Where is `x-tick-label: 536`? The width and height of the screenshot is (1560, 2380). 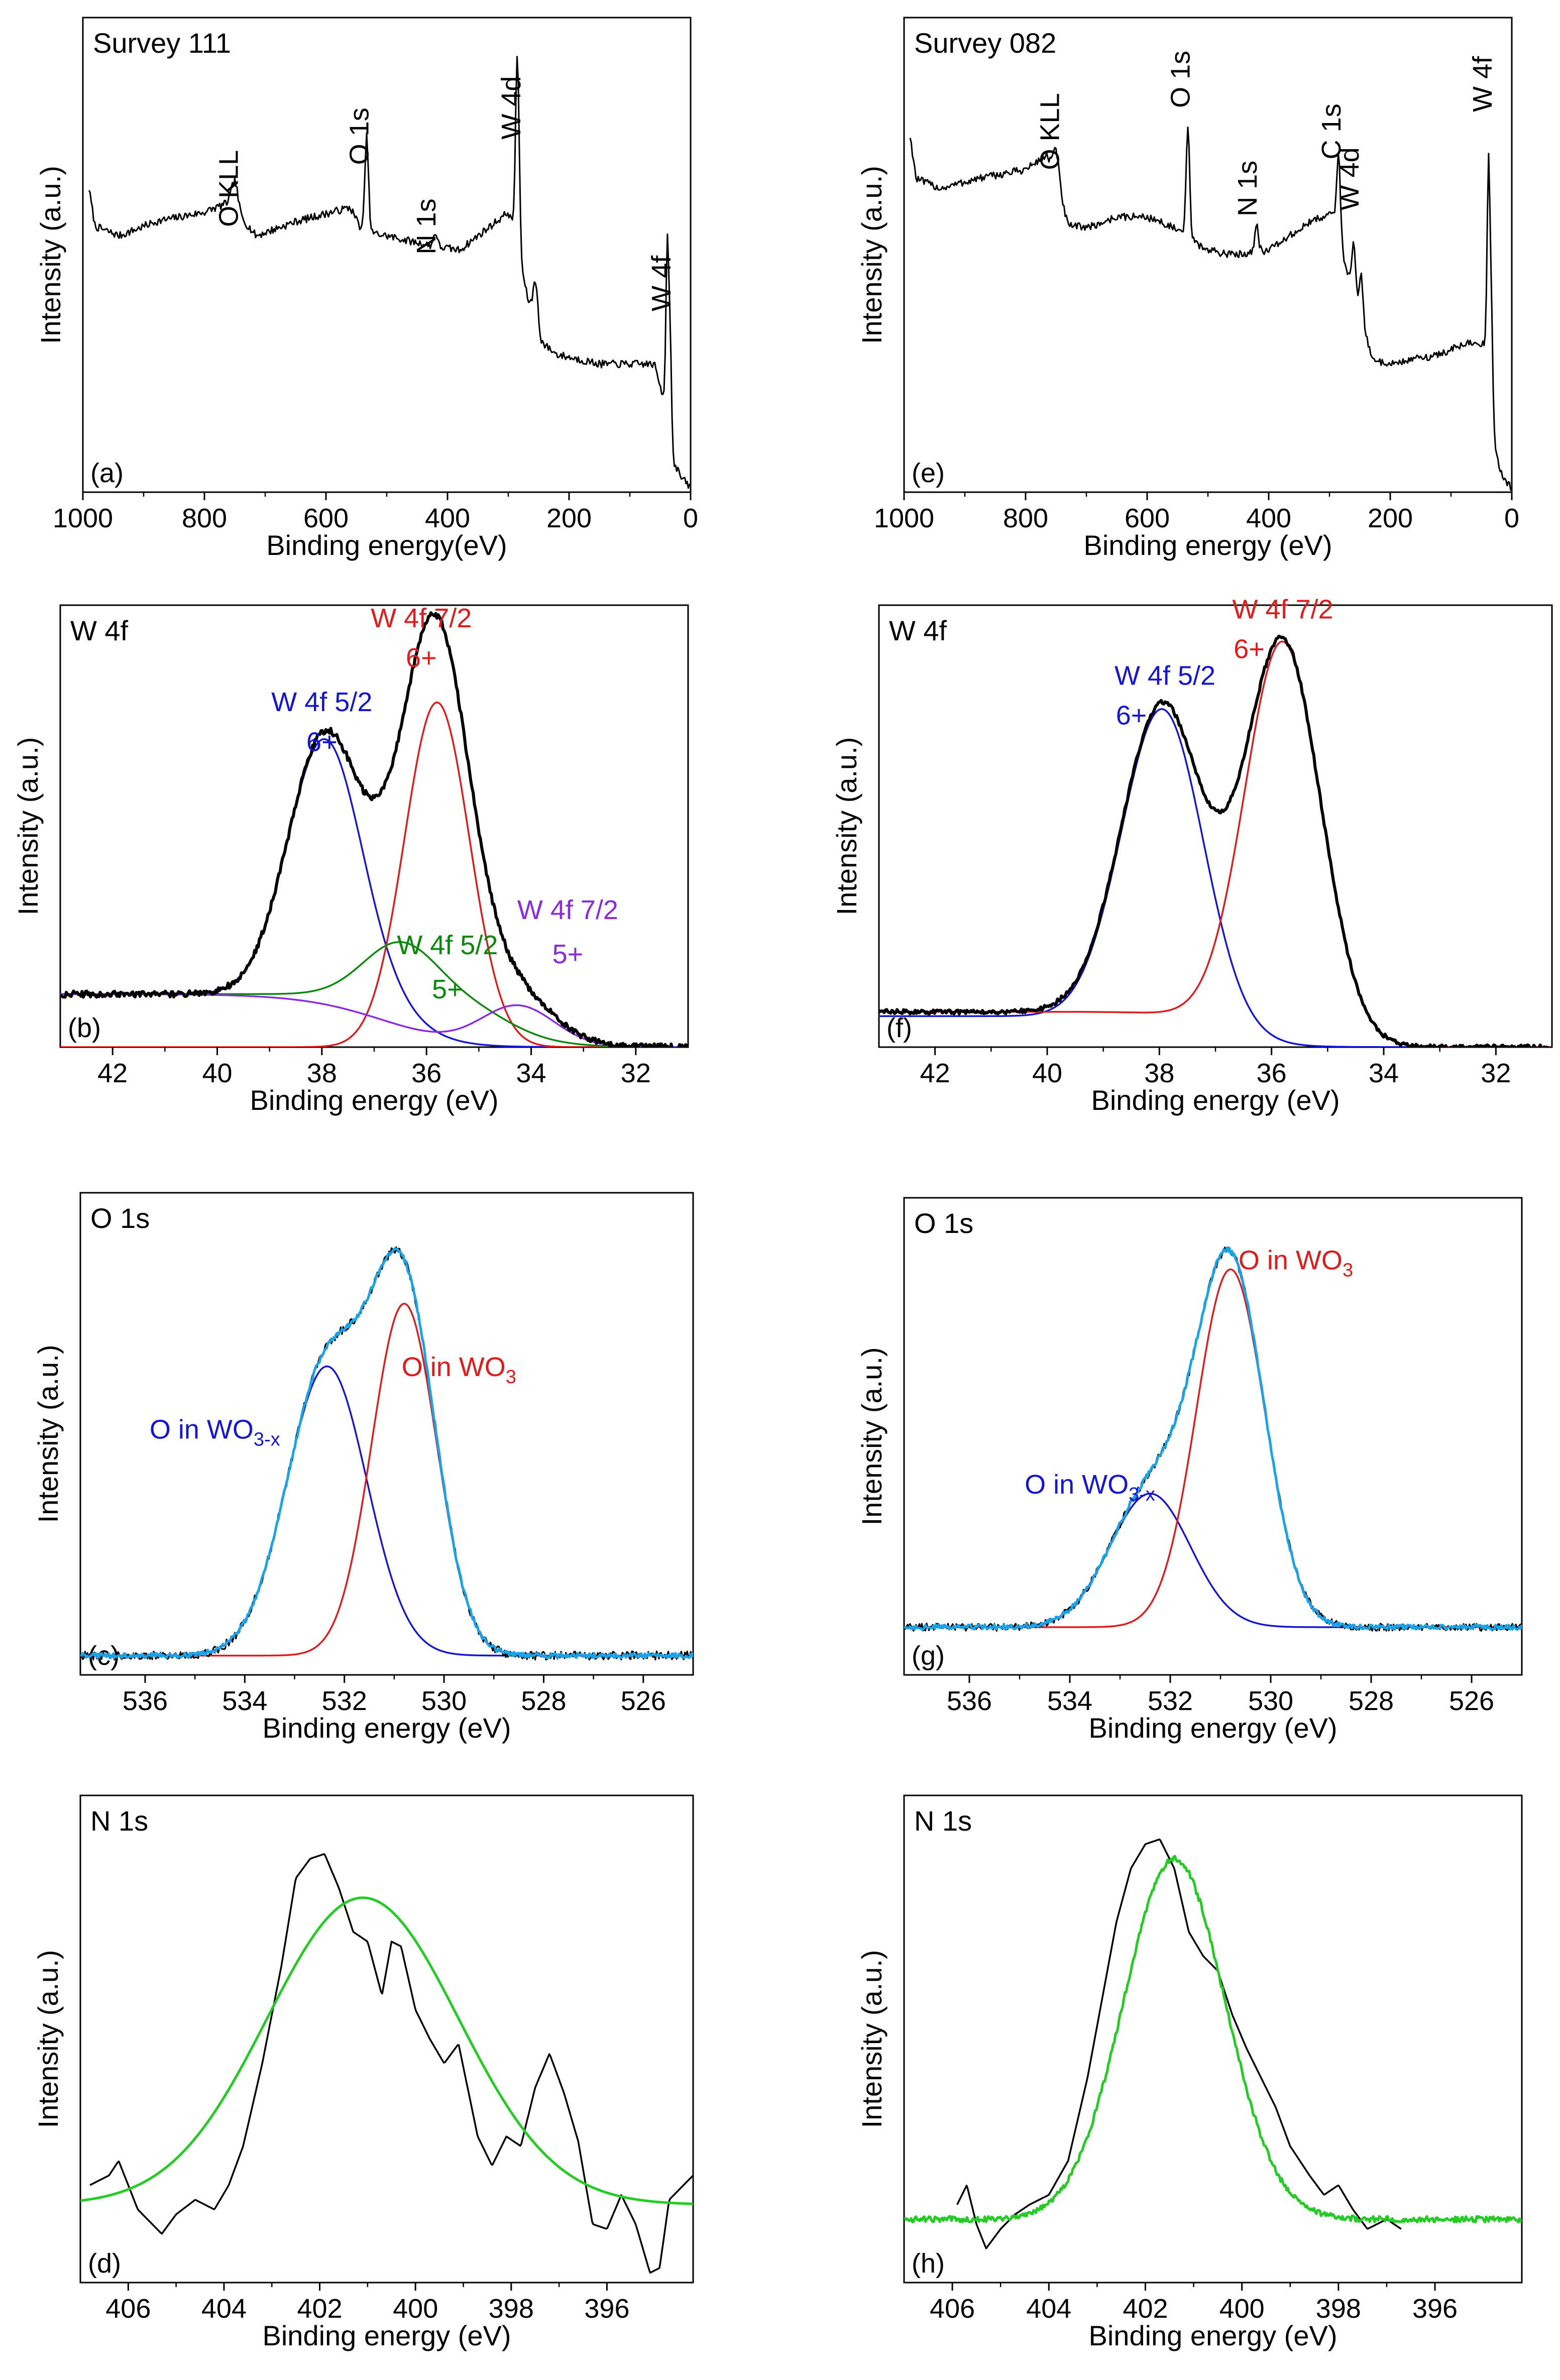
x-tick-label: 536 is located at coordinates (146, 1701).